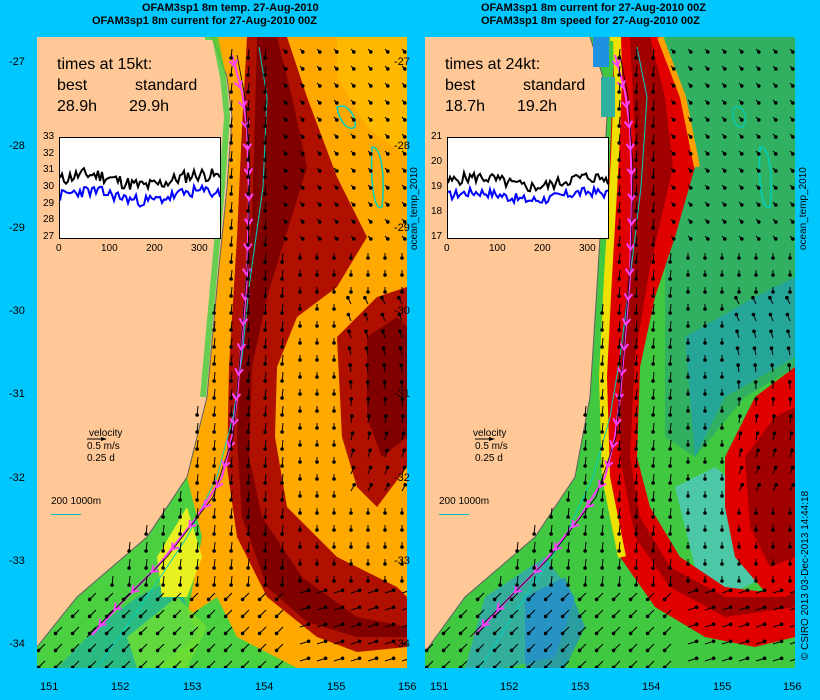 This screenshot has height=700, width=820. I want to click on current-vector-arrow-icon, so click(792, 660).